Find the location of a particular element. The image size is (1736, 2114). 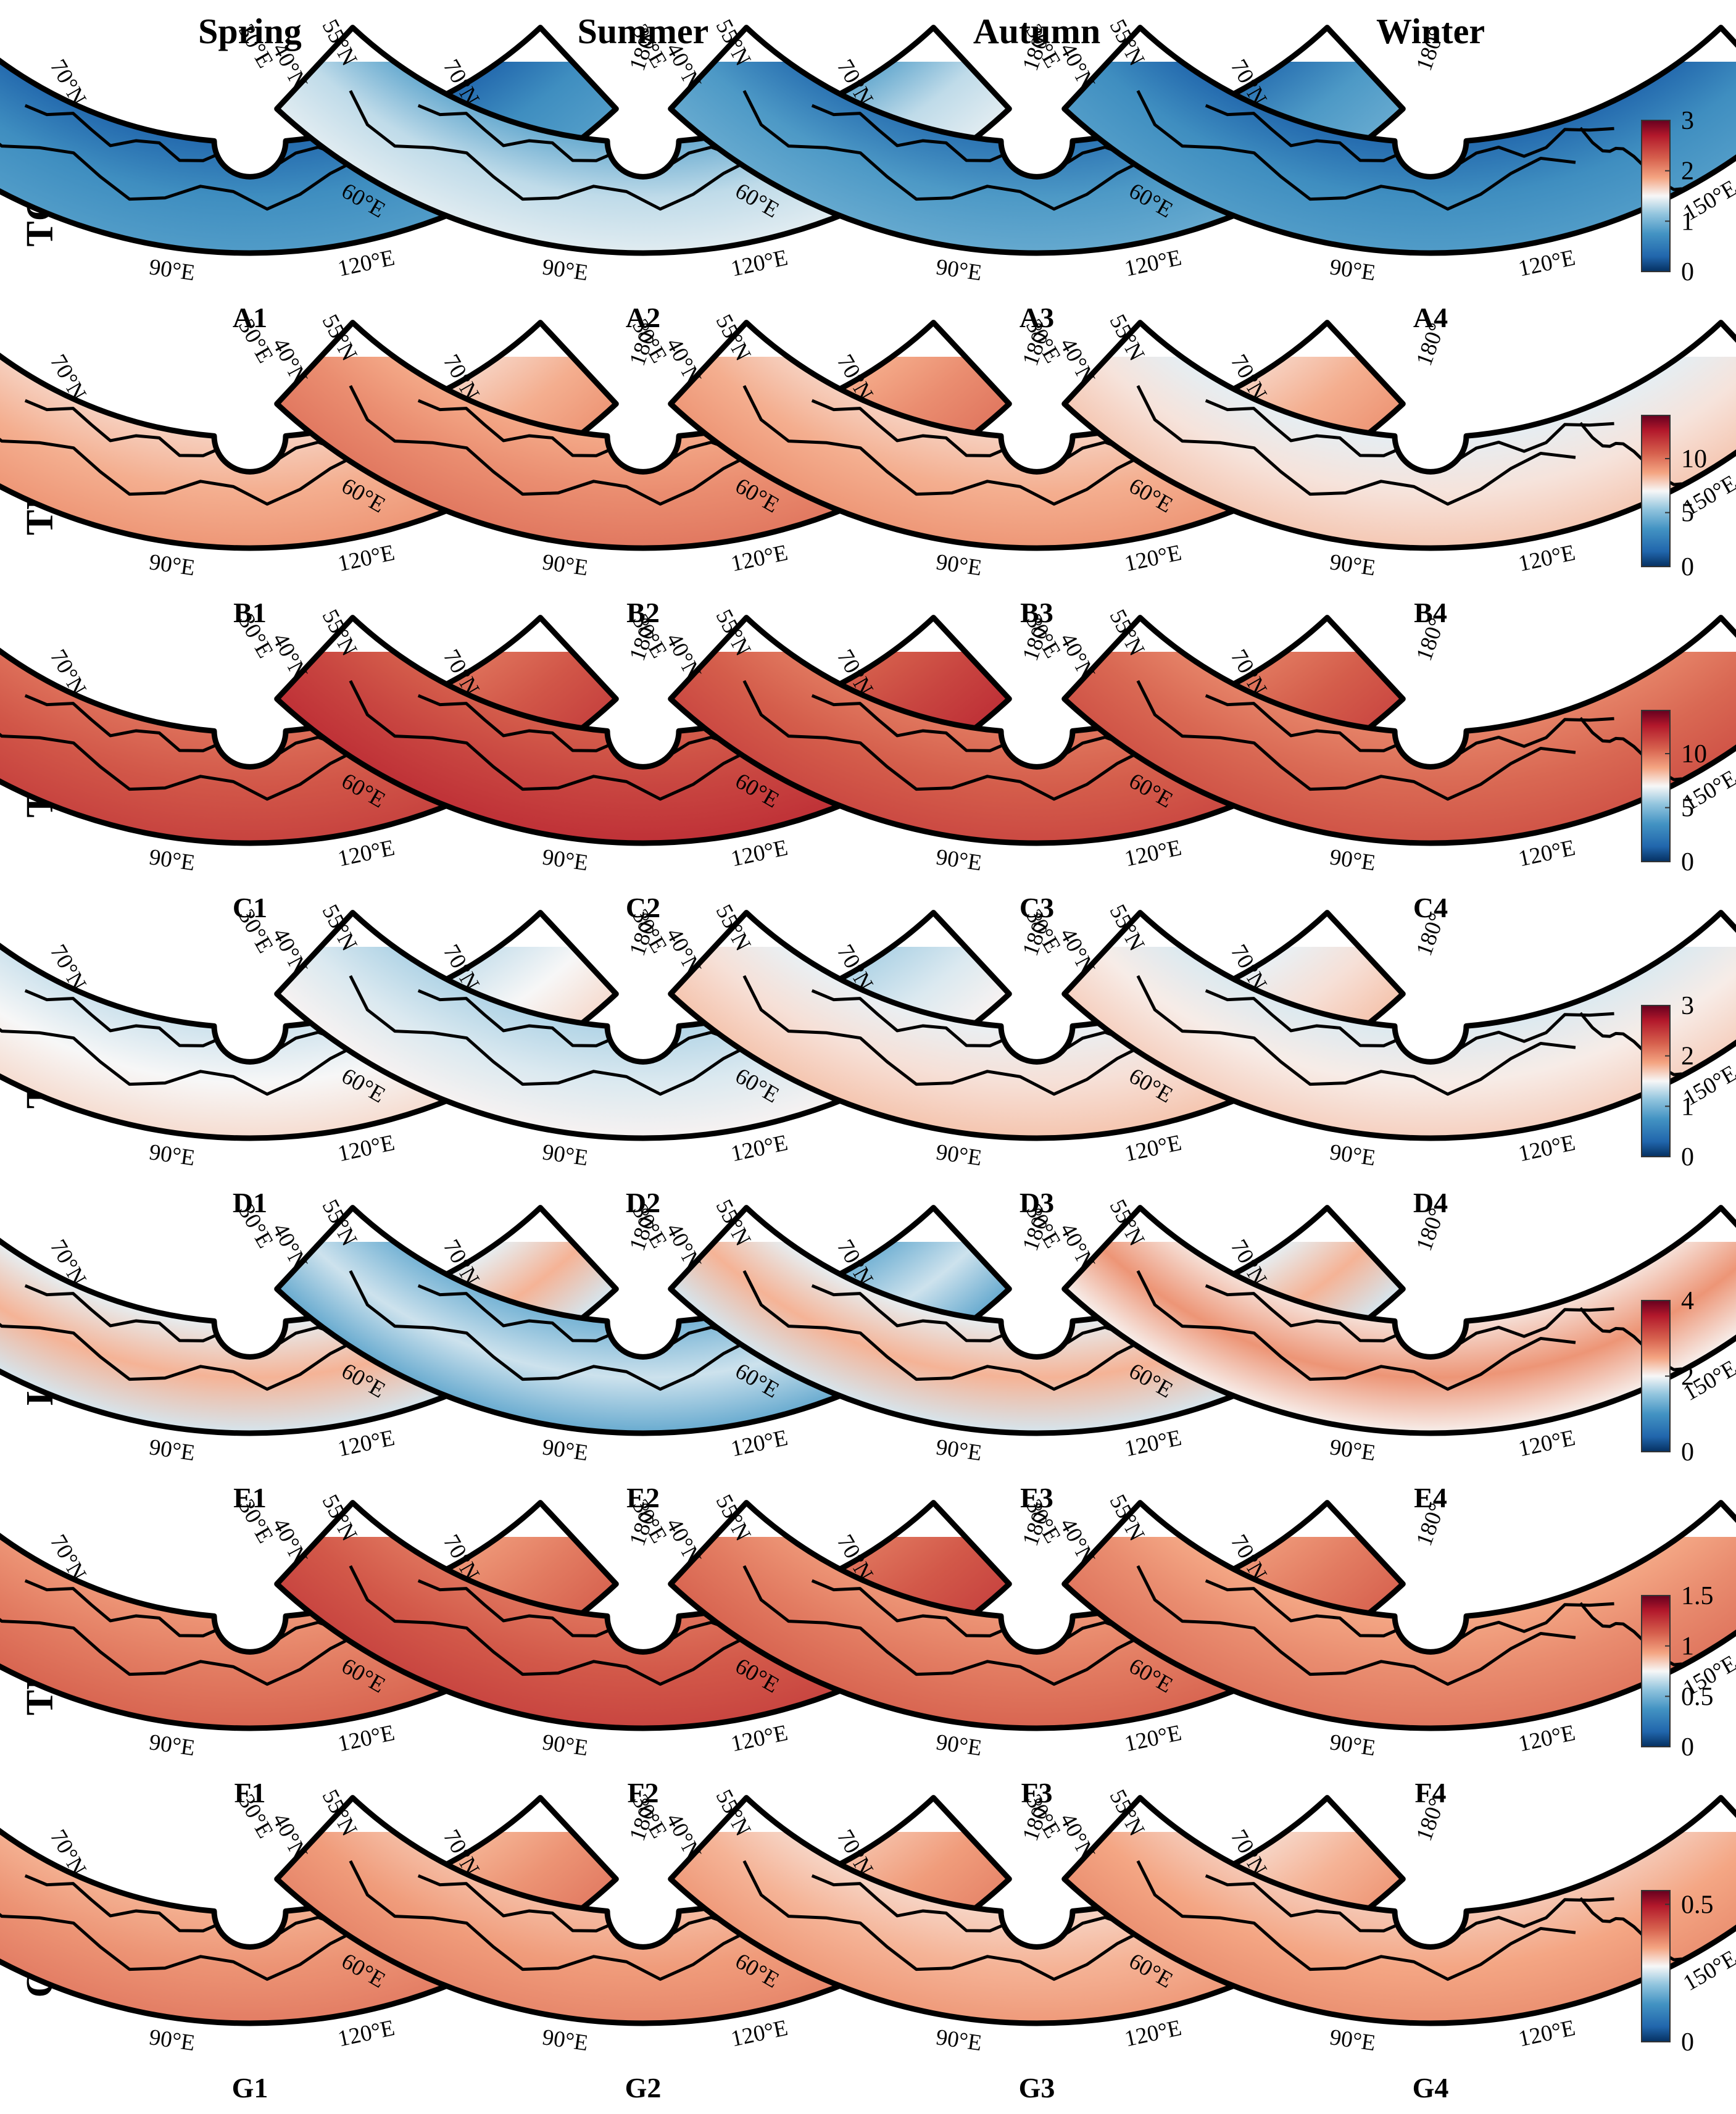

season-header-spring: Spring is located at coordinates (250, 31).